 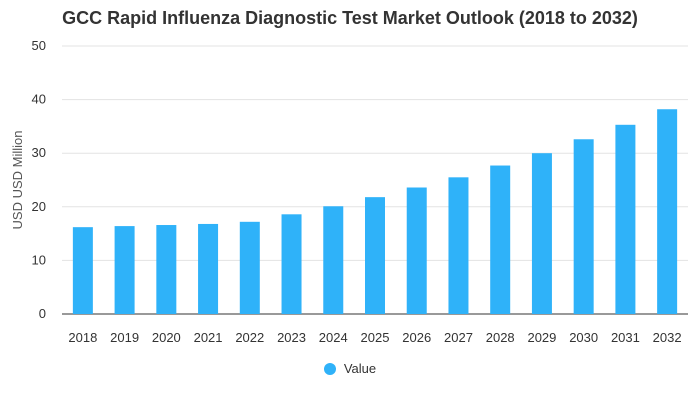 What do you see at coordinates (375, 255) in the screenshot?
I see `bar-2025` at bounding box center [375, 255].